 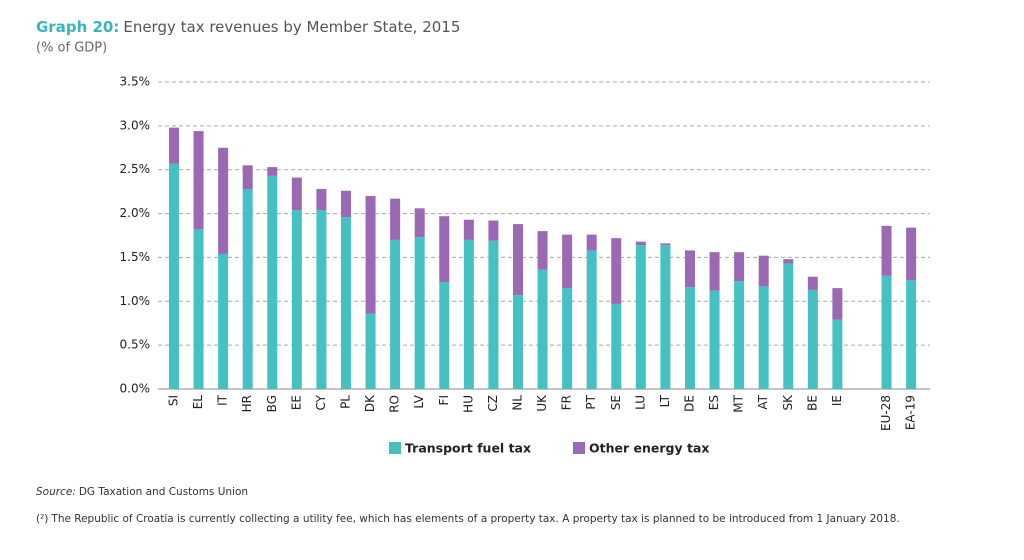 What do you see at coordinates (911, 412) in the screenshot?
I see `x-tick-label: EA-19` at bounding box center [911, 412].